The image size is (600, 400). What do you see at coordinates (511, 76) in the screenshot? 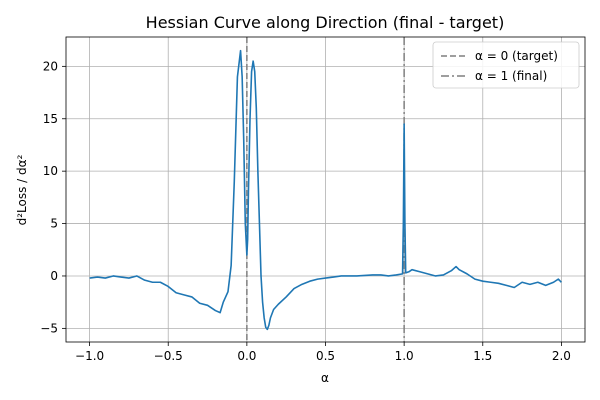
I see `legend-label-final: α = 1 (final)` at bounding box center [511, 76].